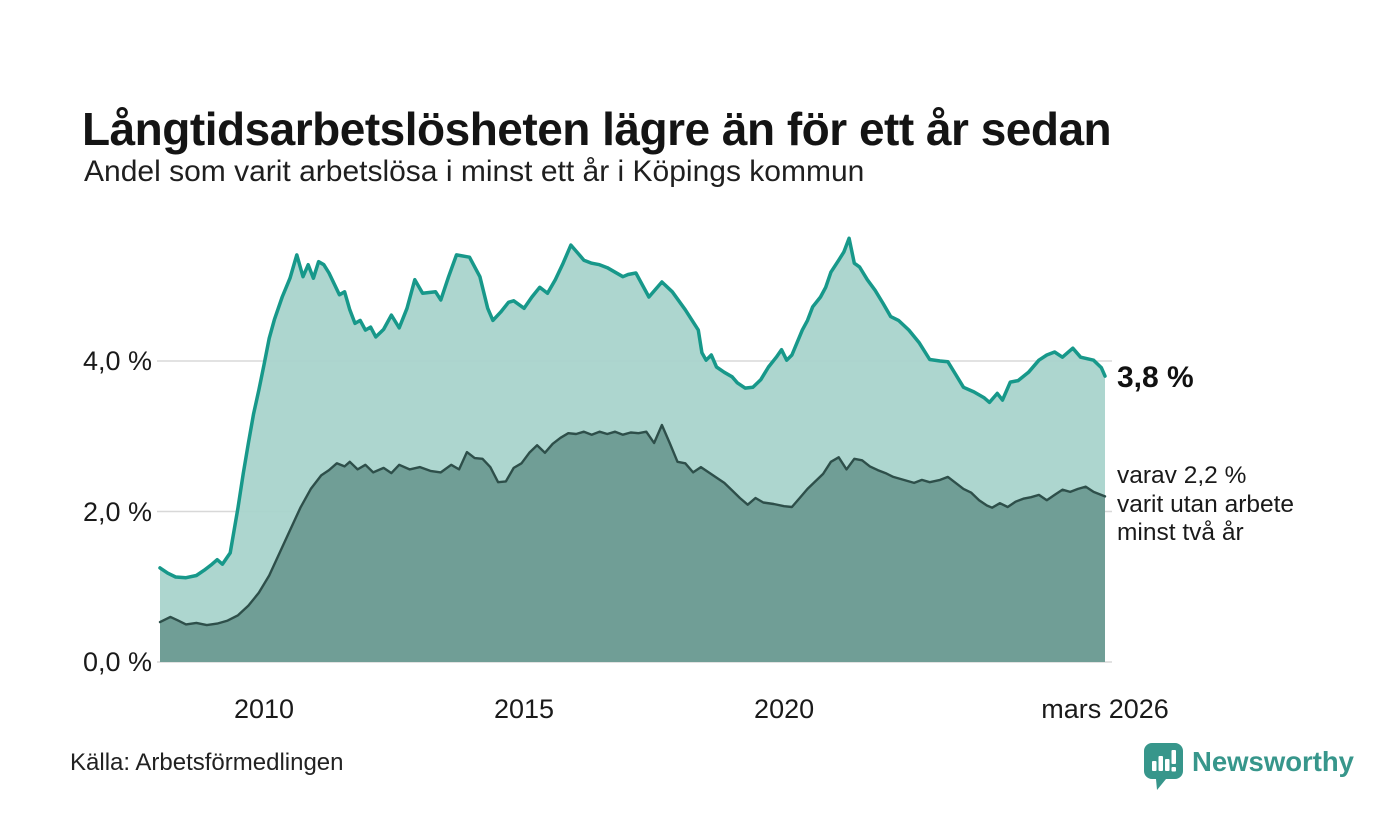 This screenshot has width=1400, height=840. I want to click on latest-value-label: 3,8 %, so click(1155, 377).